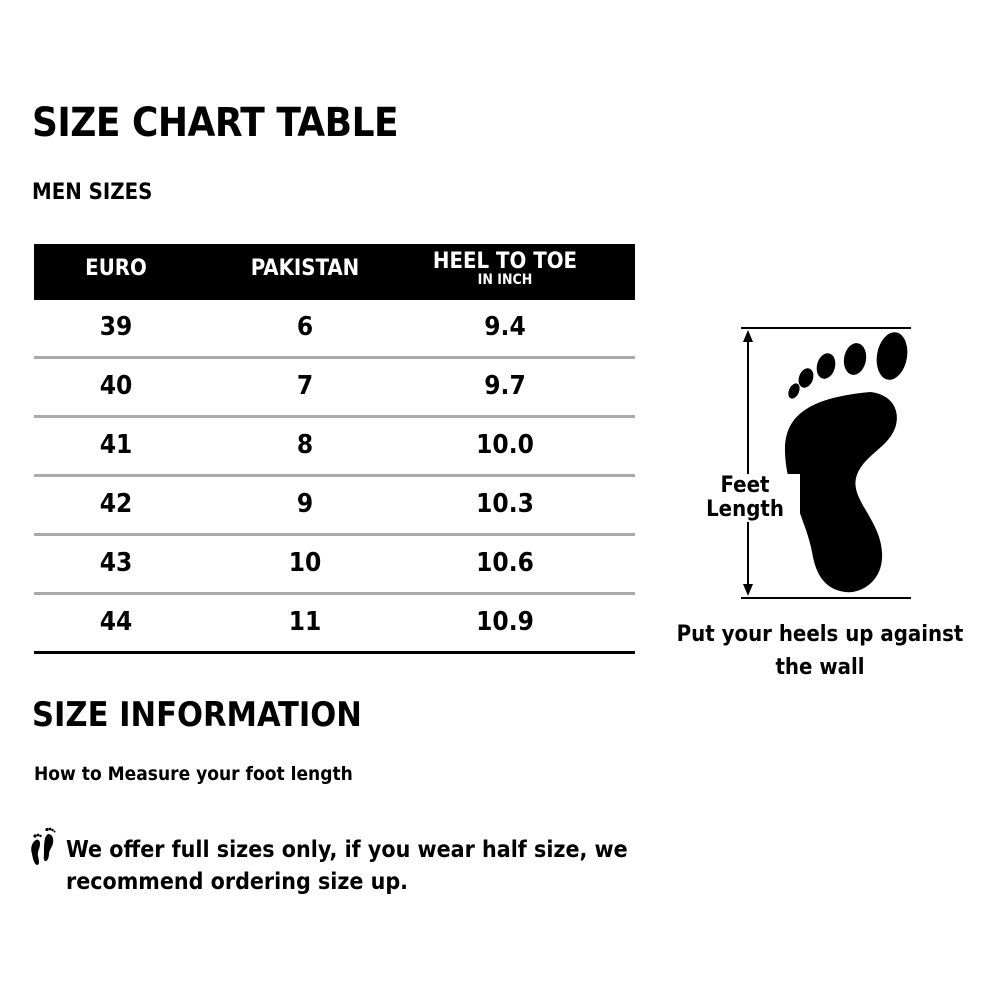  What do you see at coordinates (505, 261) in the screenshot?
I see `header-heel-to-toe-label: HEEL TO TOE` at bounding box center [505, 261].